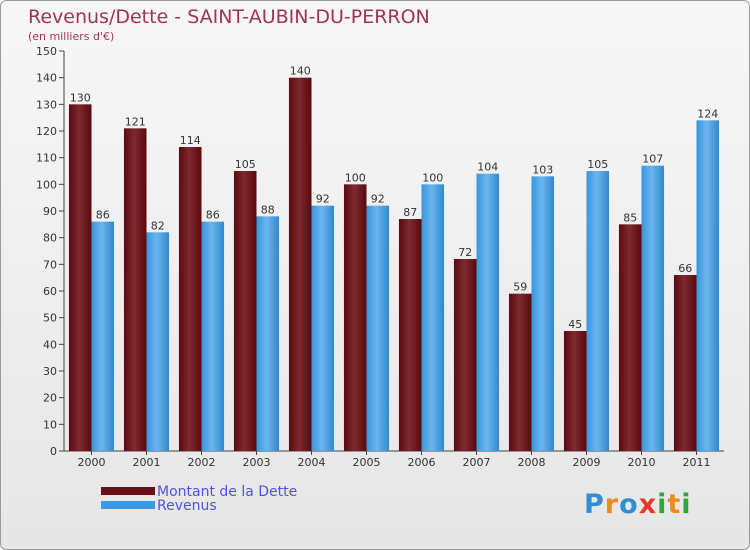  I want to click on logo-letter: t, so click(674, 504).